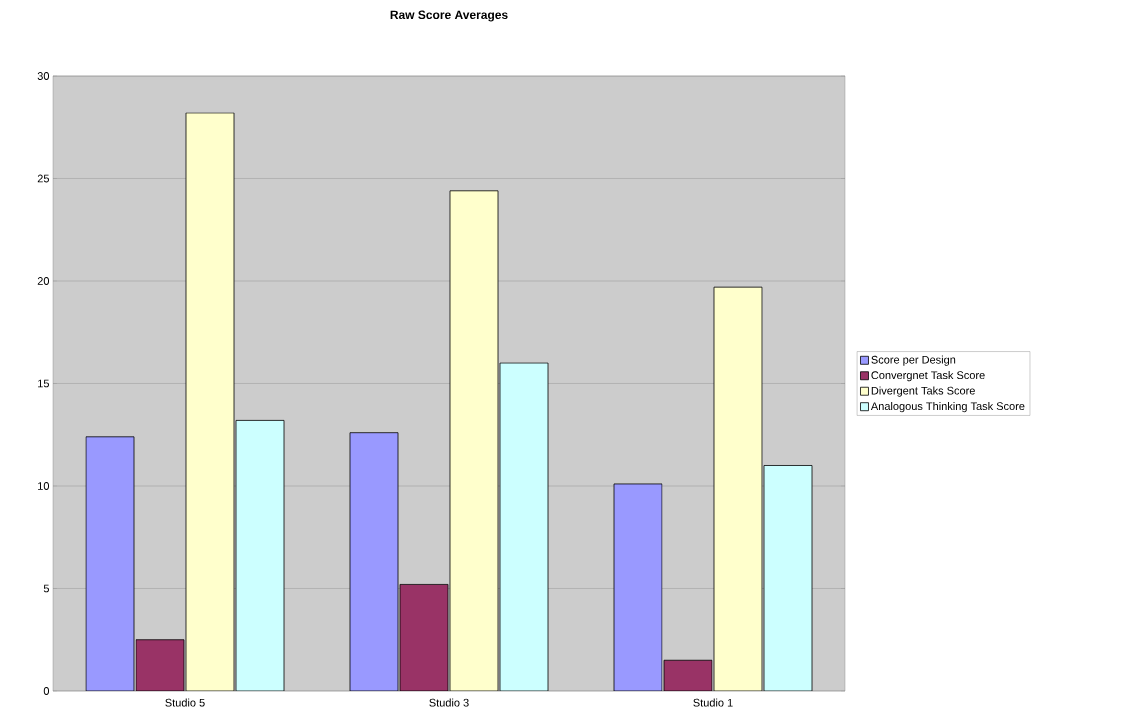 This screenshot has width=1135, height=726. I want to click on y-tick-label: 5, so click(46, 588).